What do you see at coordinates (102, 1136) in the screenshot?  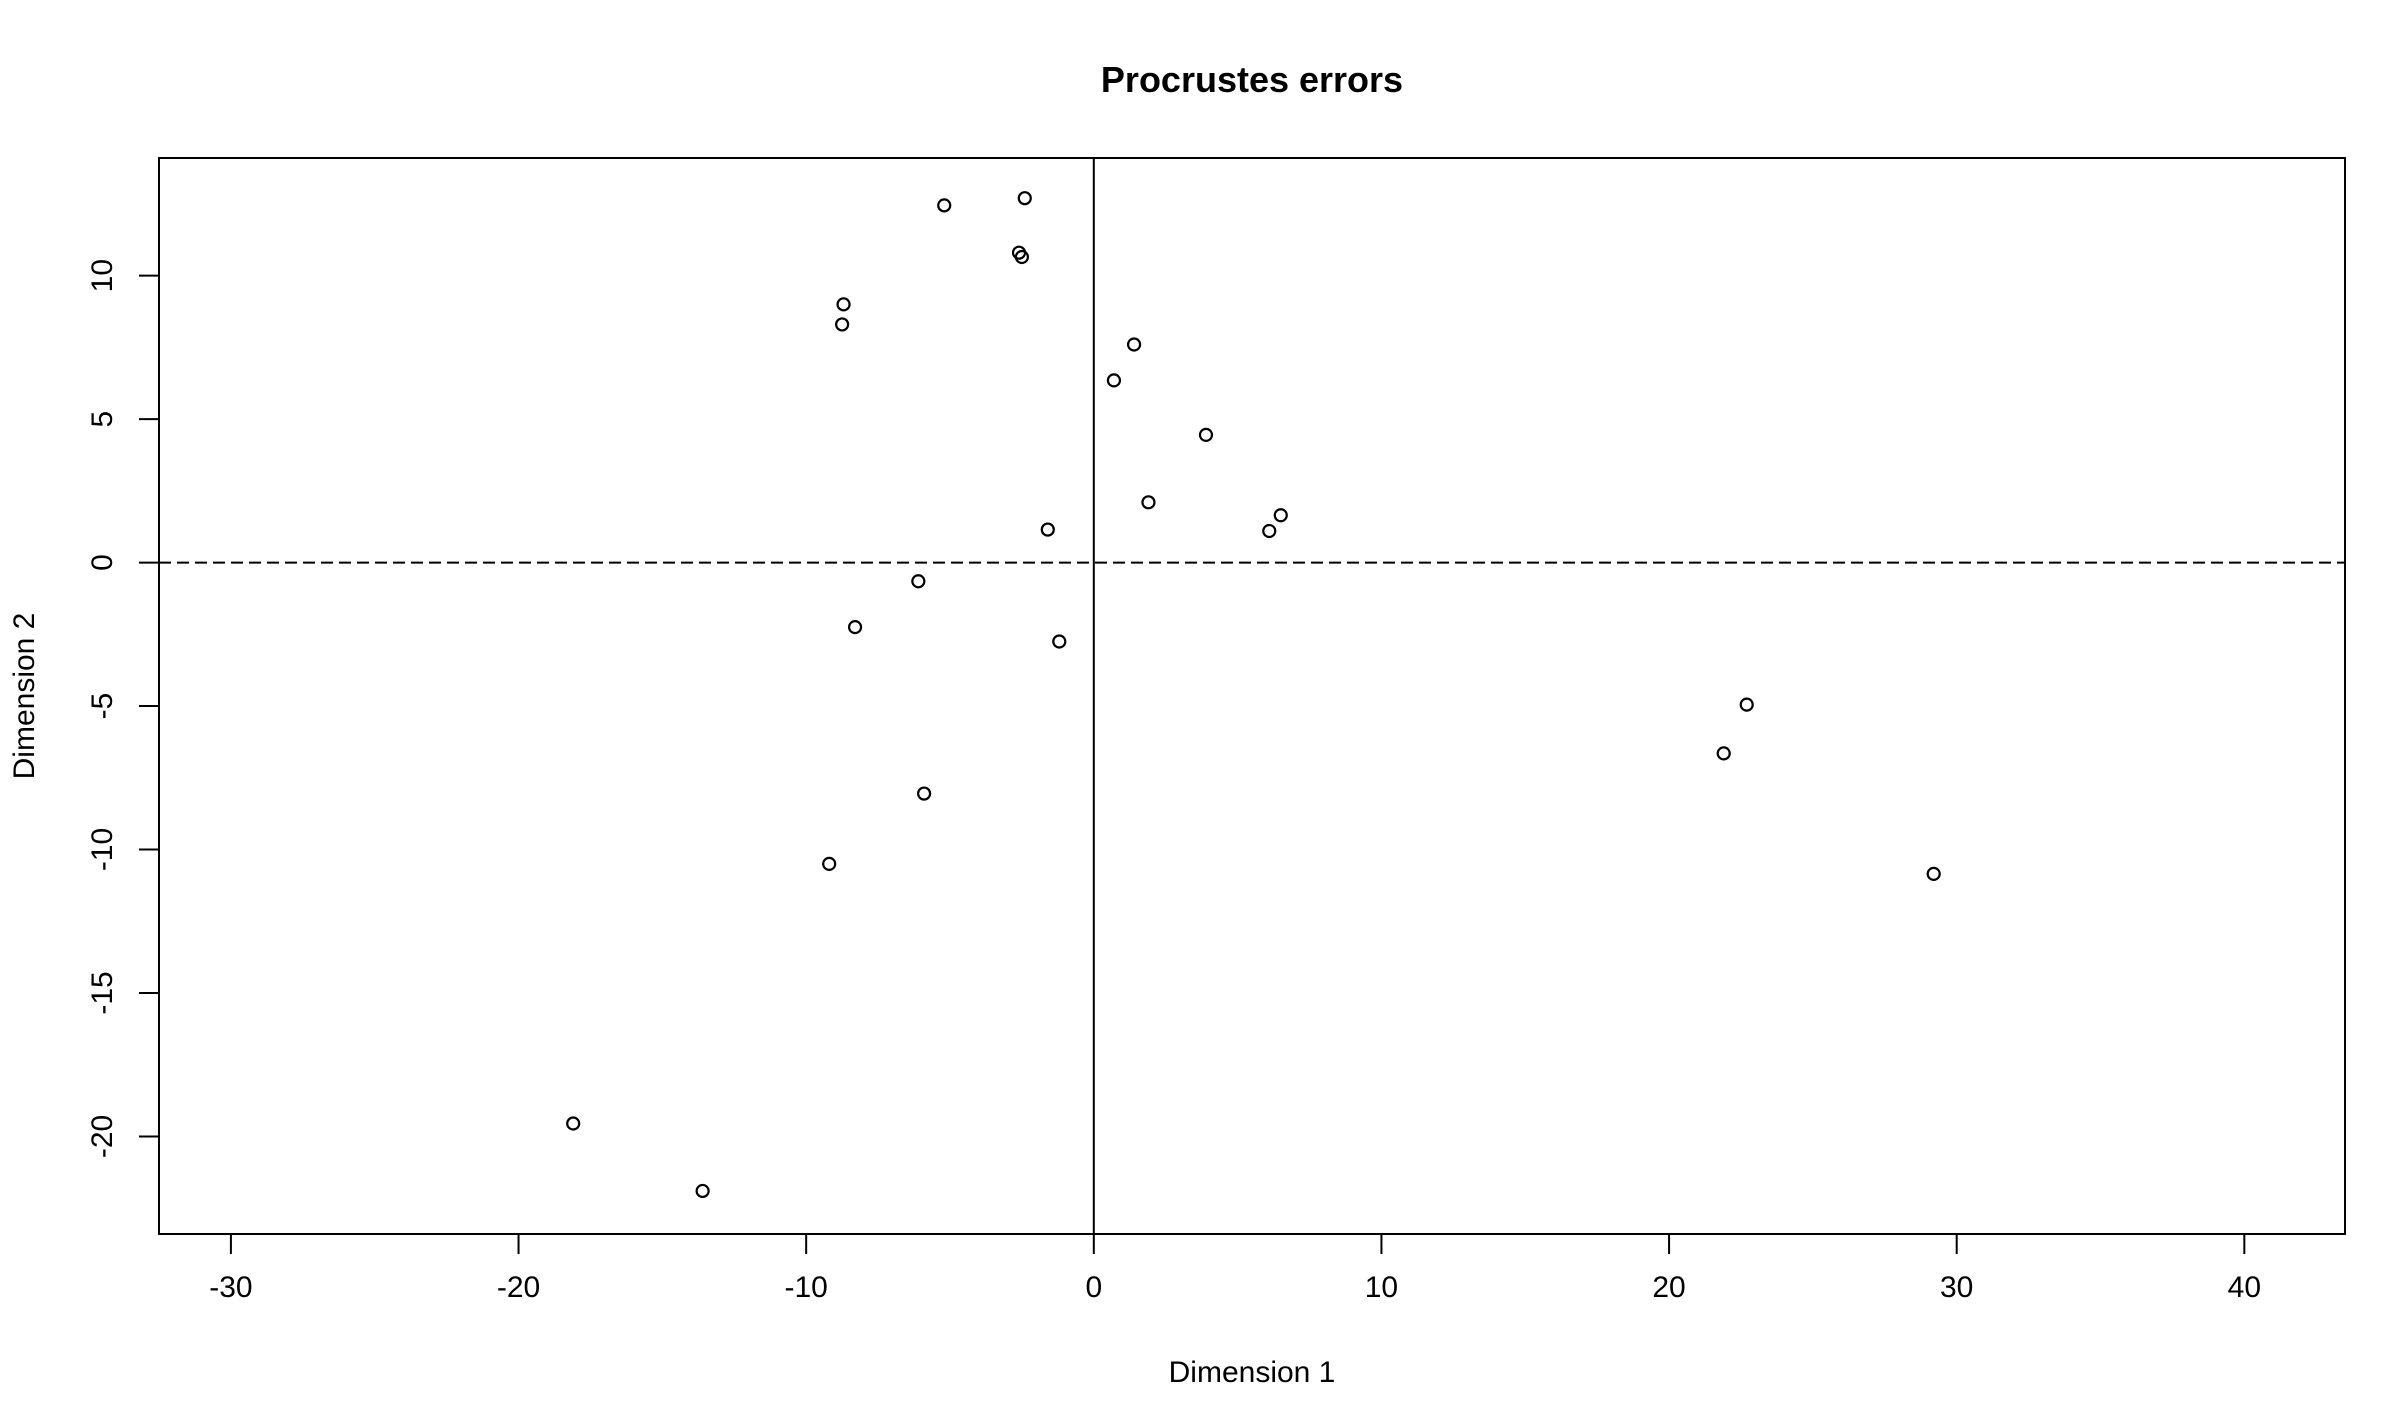 I see `y-tick-label: -20` at bounding box center [102, 1136].